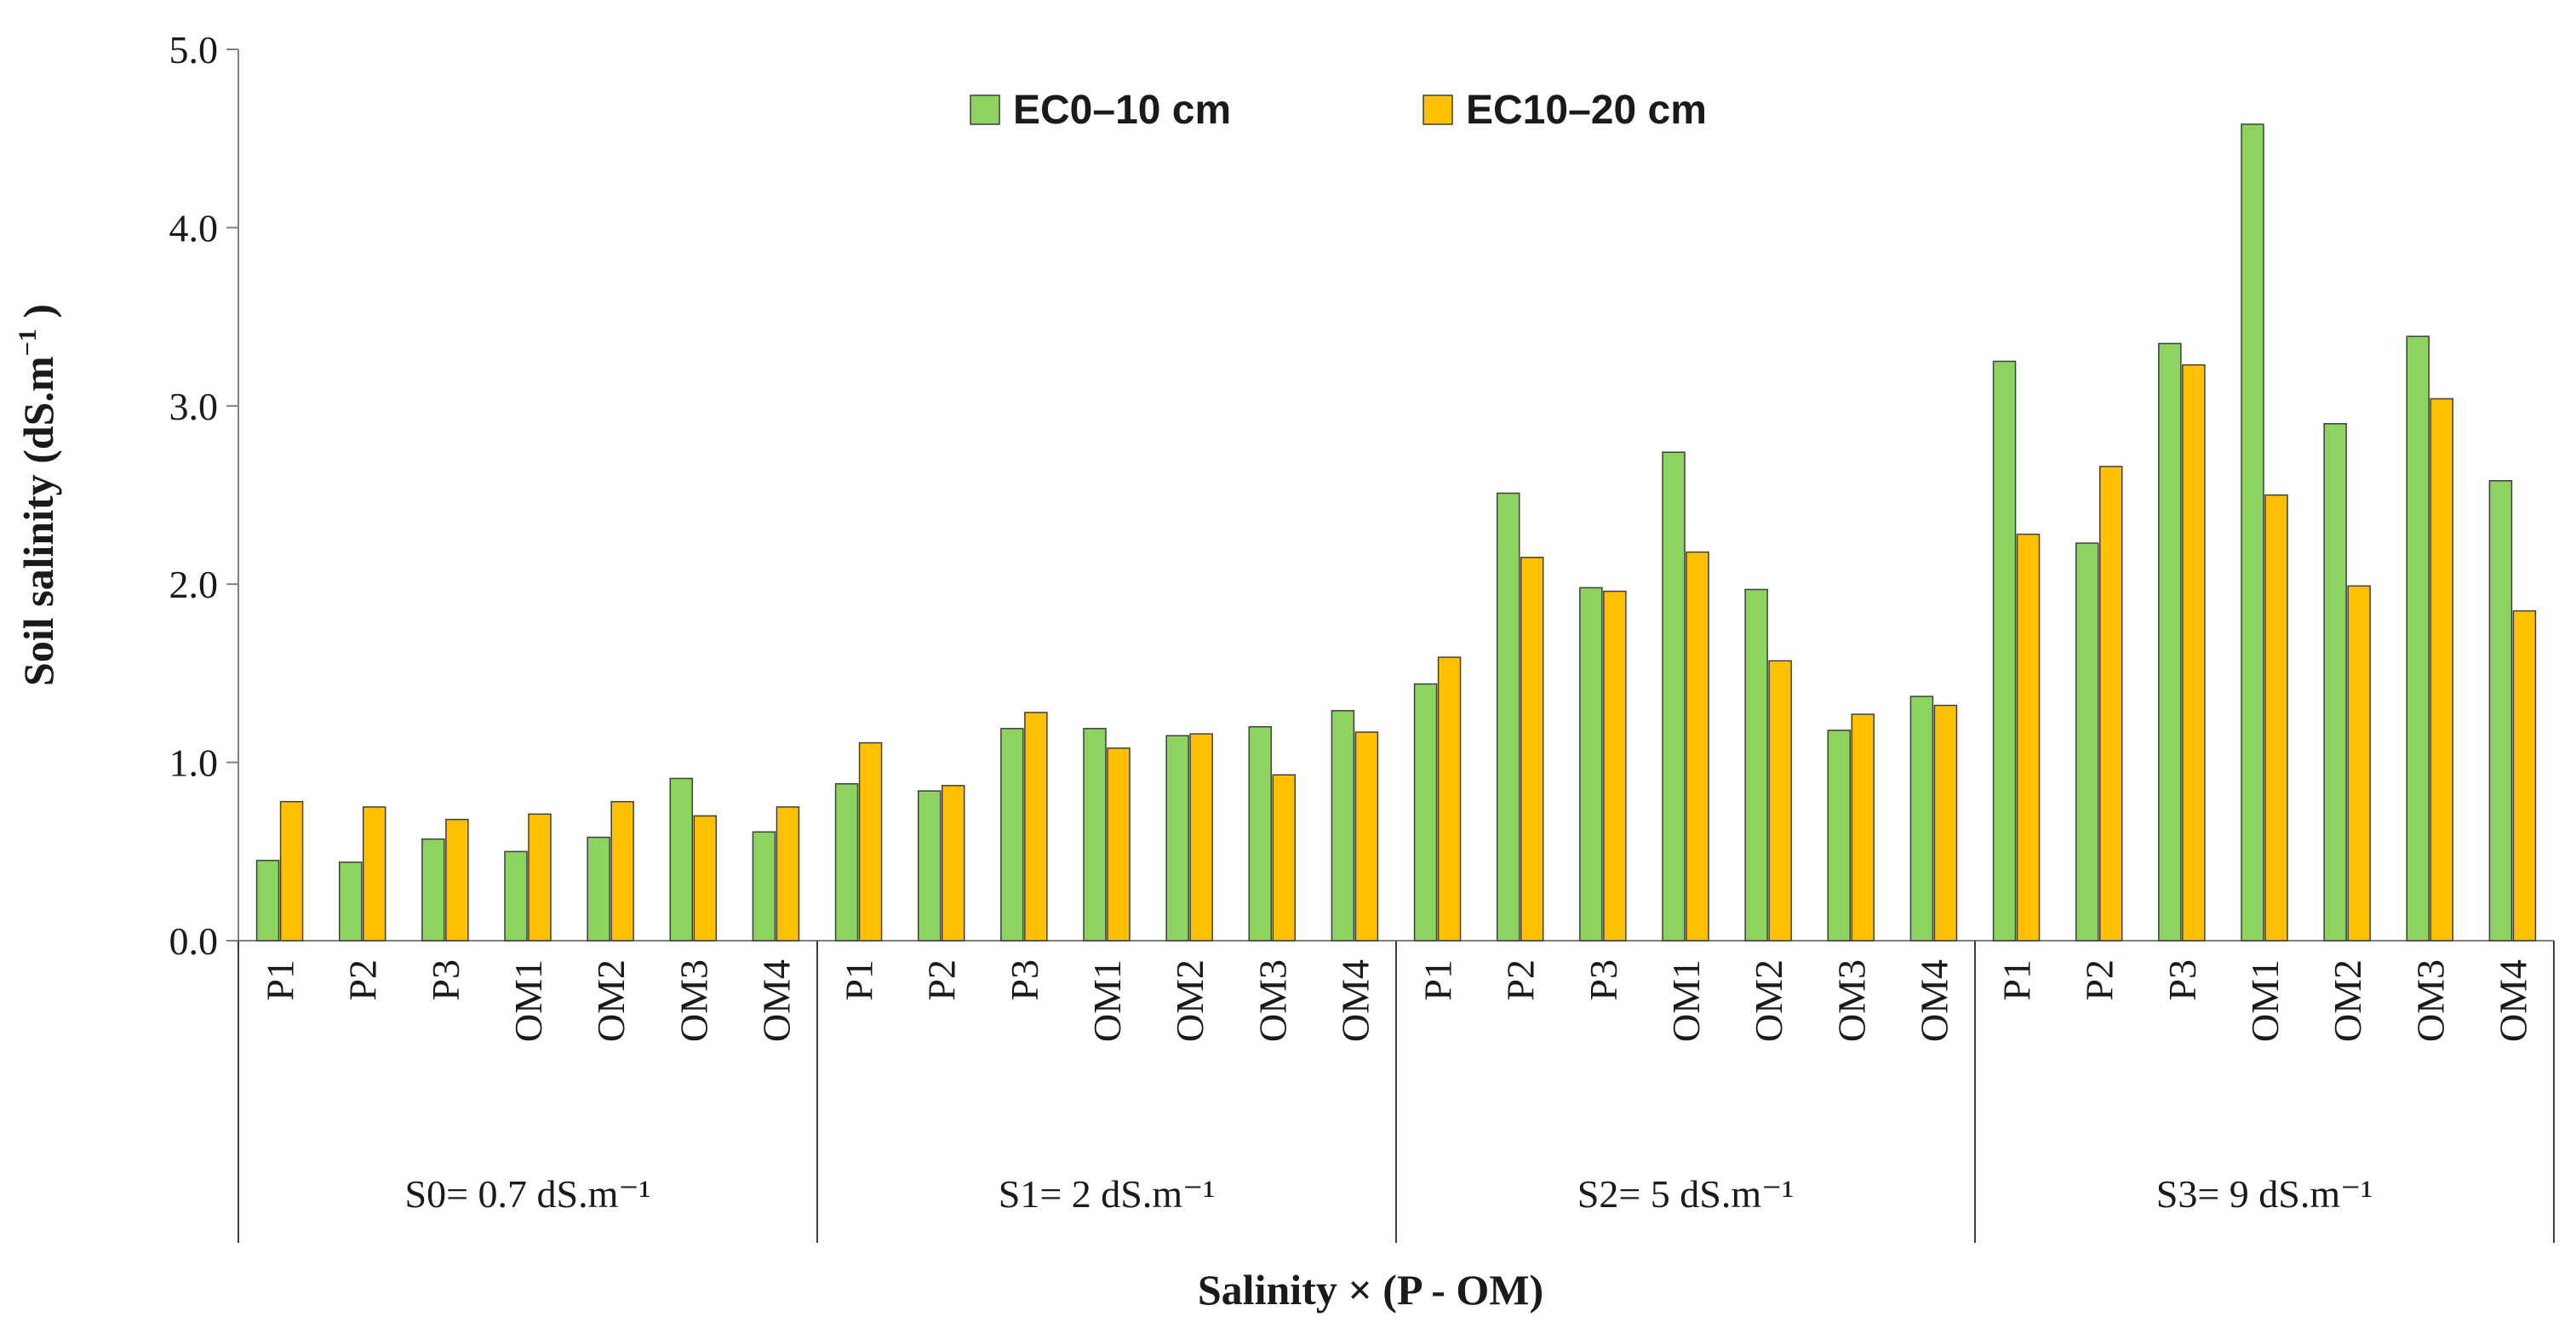 This screenshot has width=2576, height=1328. What do you see at coordinates (1338, 110) in the screenshot?
I see `legend: EC0–10 cm EC10–20 cm` at bounding box center [1338, 110].